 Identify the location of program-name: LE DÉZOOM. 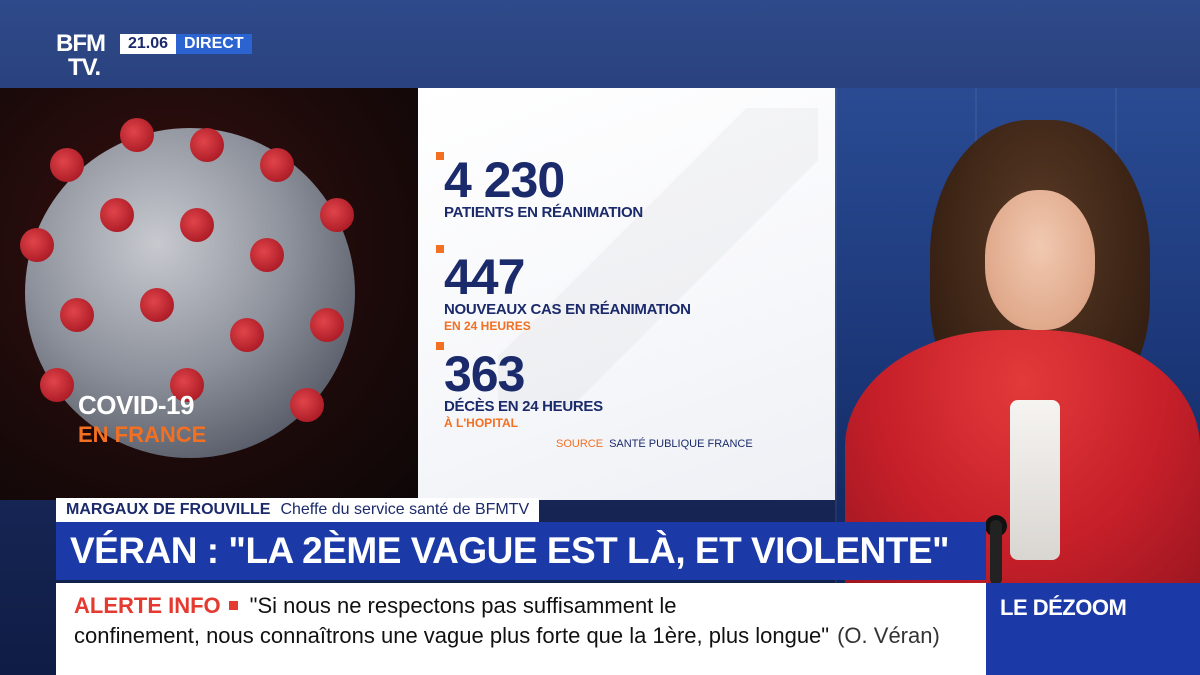
(1063, 607).